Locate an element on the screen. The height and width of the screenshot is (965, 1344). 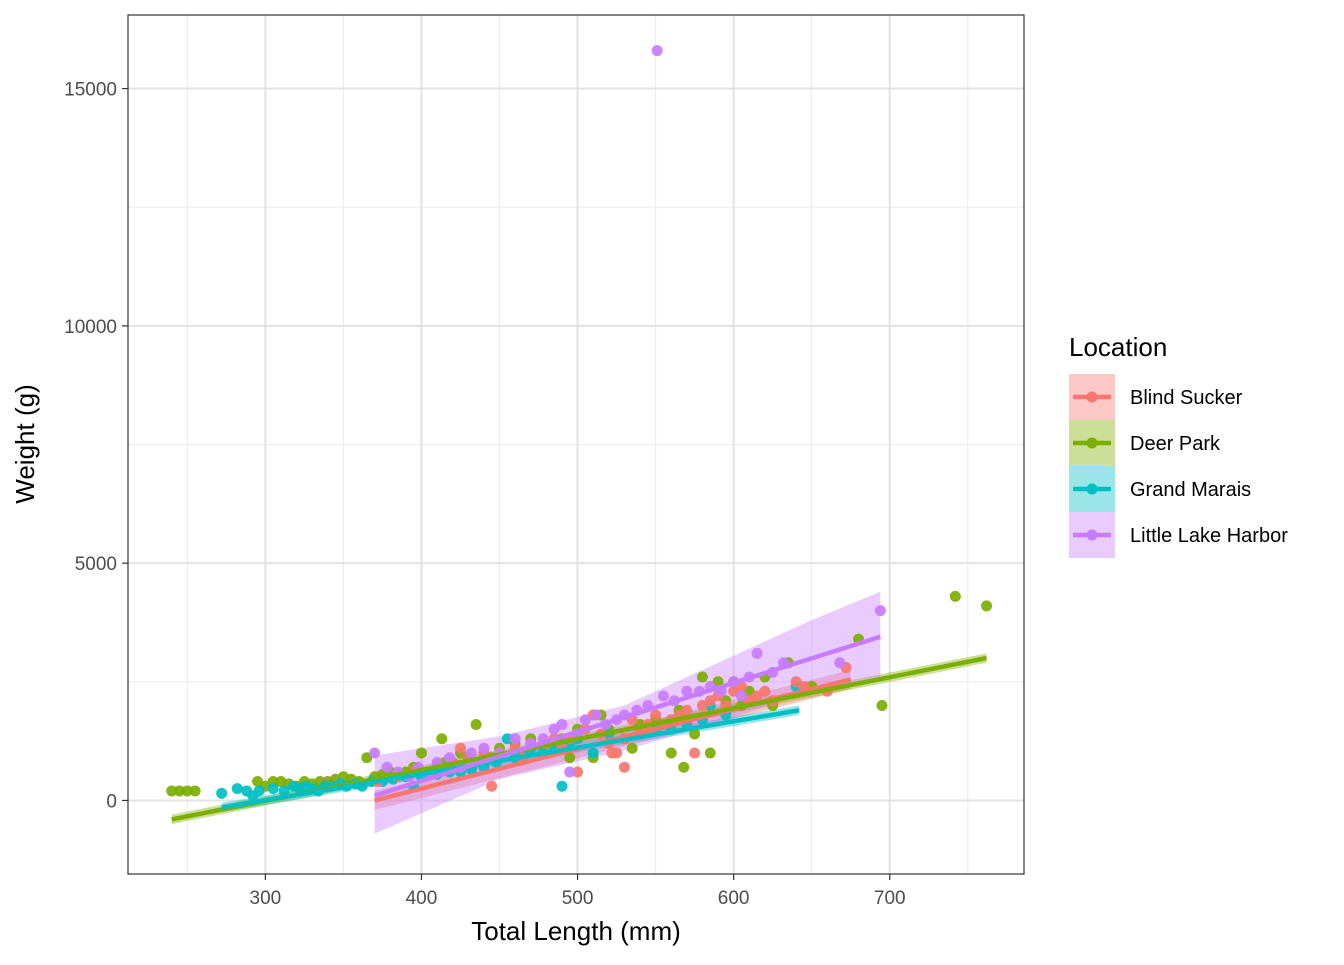
legend-label: Grand Marais is located at coordinates (1190, 490).